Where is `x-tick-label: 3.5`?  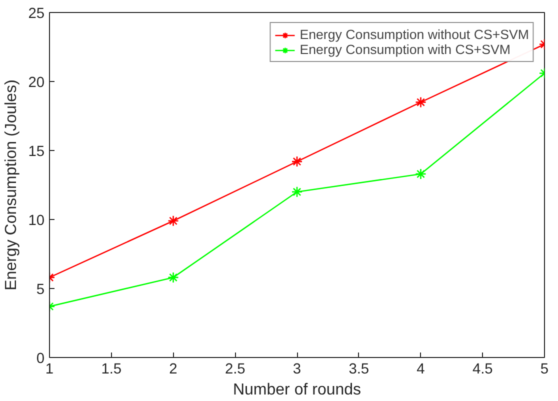
x-tick-label: 3.5 is located at coordinates (359, 370).